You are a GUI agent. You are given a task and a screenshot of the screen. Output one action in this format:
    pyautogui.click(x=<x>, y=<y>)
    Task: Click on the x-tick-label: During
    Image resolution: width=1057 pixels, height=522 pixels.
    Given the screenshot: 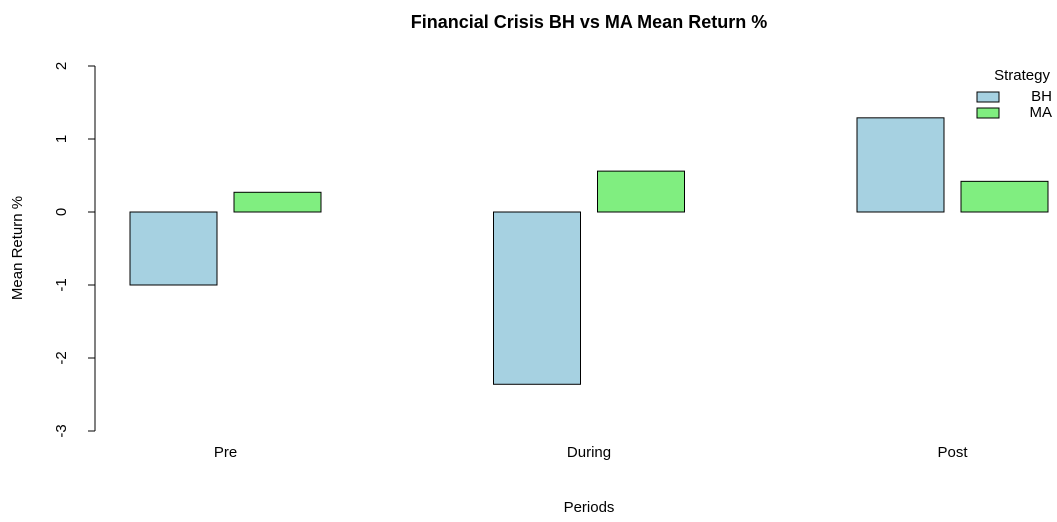 What is the action you would take?
    pyautogui.click(x=589, y=452)
    